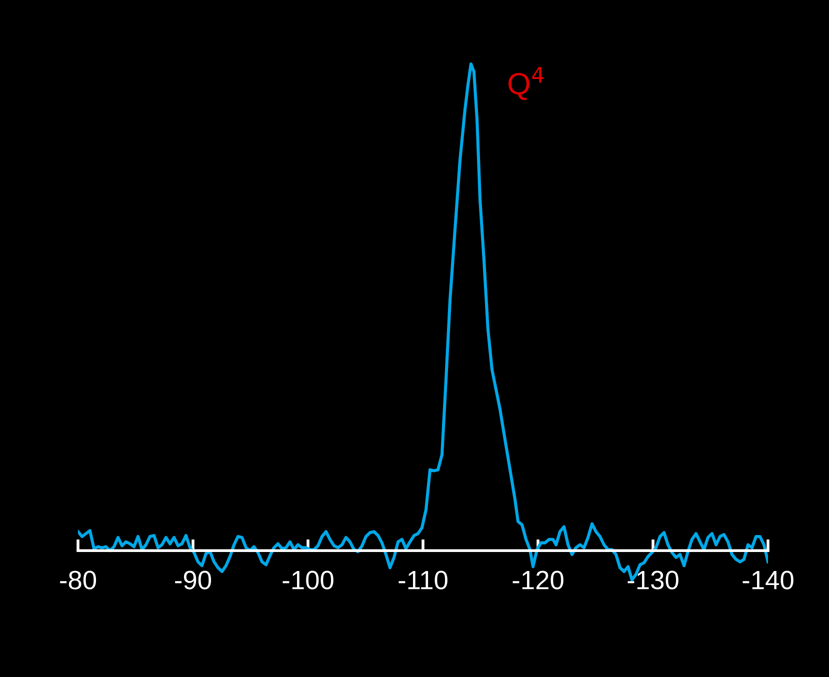  I want to click on x-tick-label: -110, so click(423, 580).